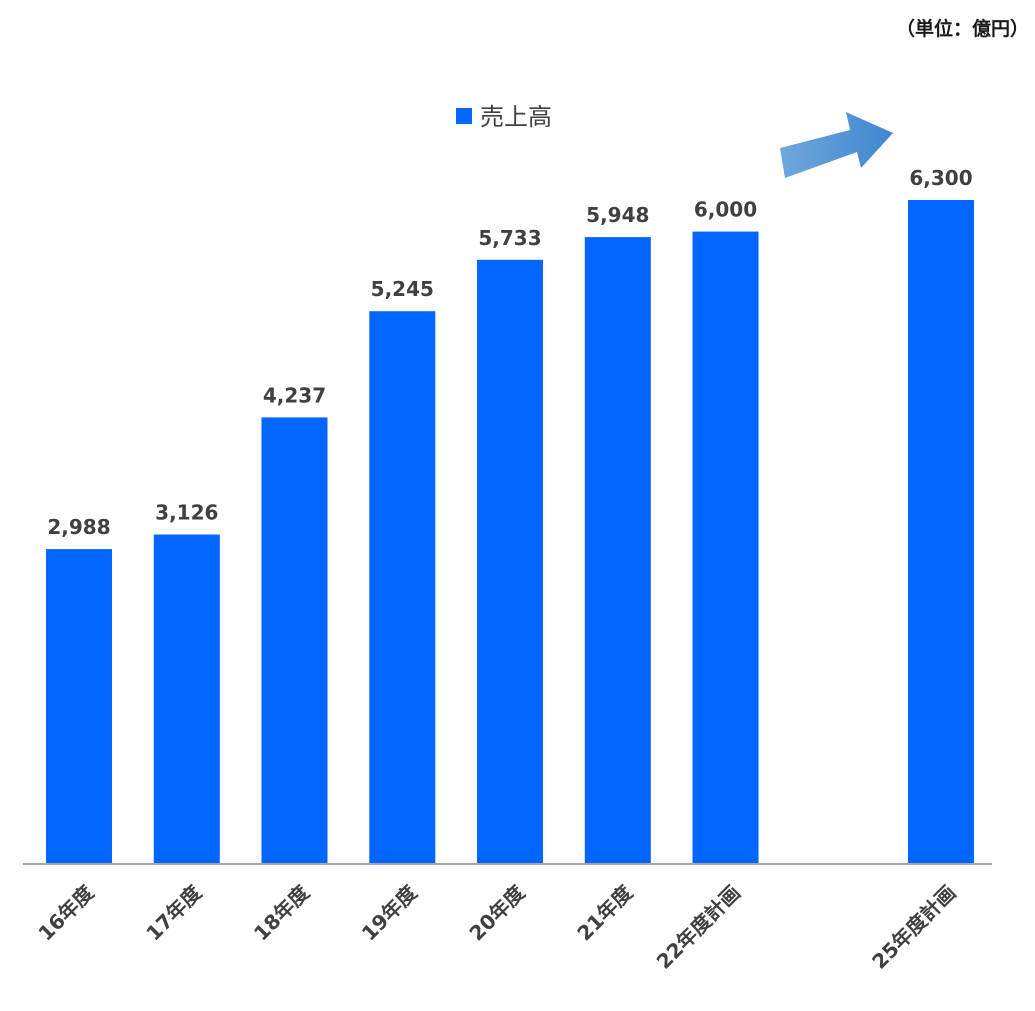  I want to click on value-label-2: 3,126, so click(186, 513).